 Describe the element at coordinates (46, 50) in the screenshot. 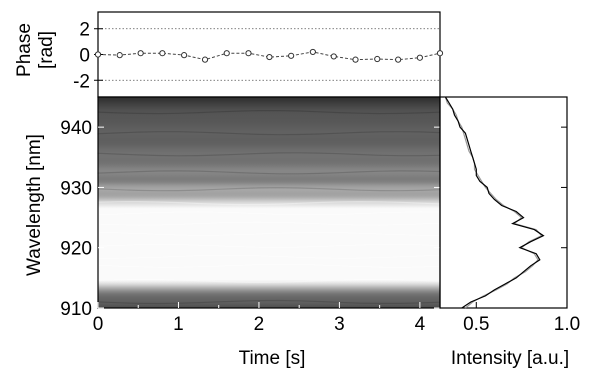

I see `phase-ylabel-line2: [rad]` at that location.